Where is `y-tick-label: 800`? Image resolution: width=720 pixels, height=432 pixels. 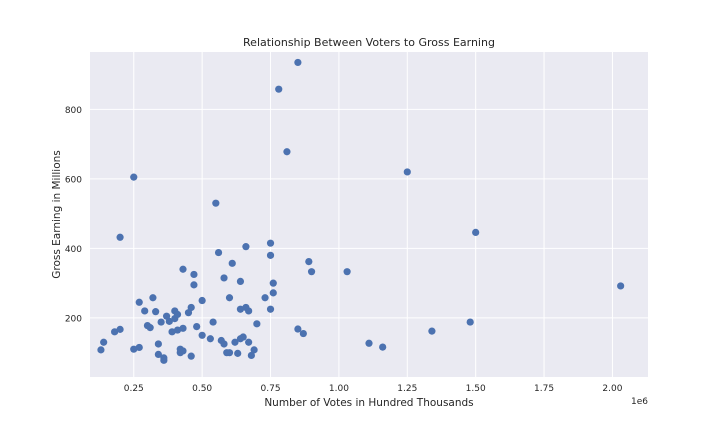
y-tick-label: 800 is located at coordinates (73, 111).